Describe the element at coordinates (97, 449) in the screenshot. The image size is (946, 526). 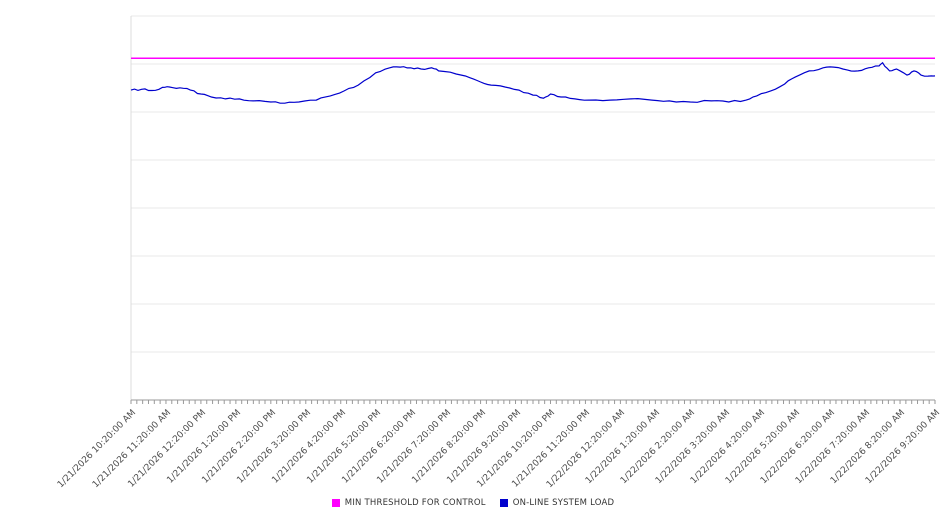
I see `x-axis-label: 1/21/2026 10:20:00 AM` at that location.